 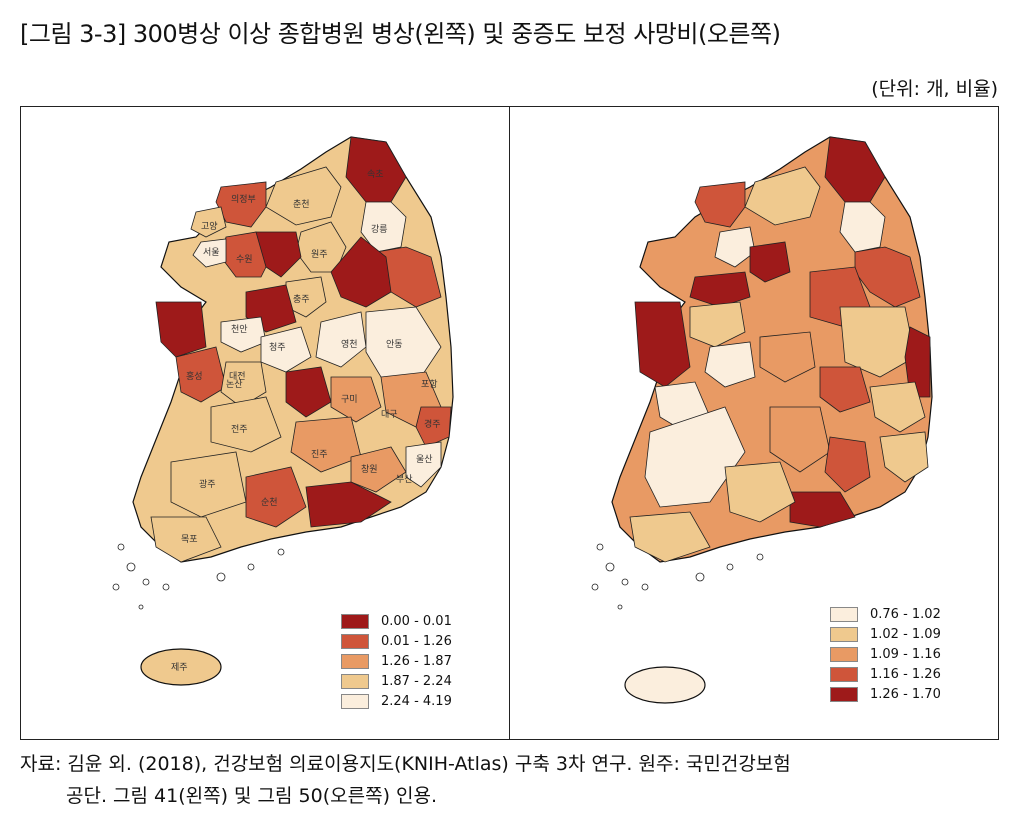 I want to click on label-jeju: 제주, so click(x=179, y=667).